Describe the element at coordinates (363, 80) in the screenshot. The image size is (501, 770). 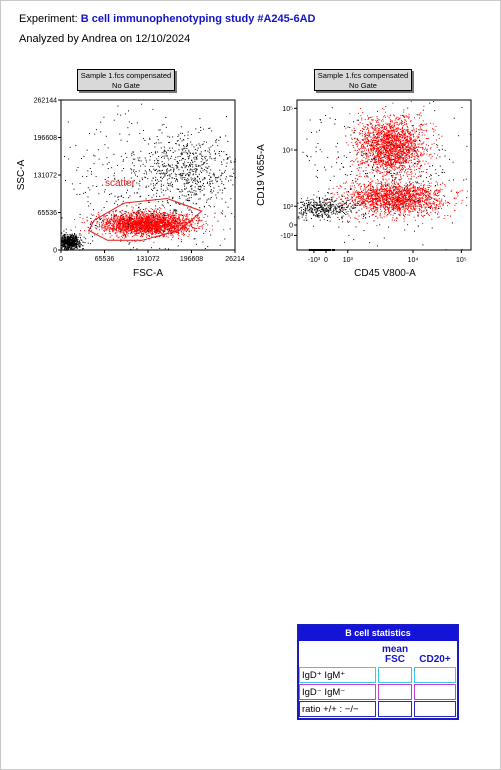
I see `plot2-title-box: Sample 1.fcs compensated No Gate` at that location.